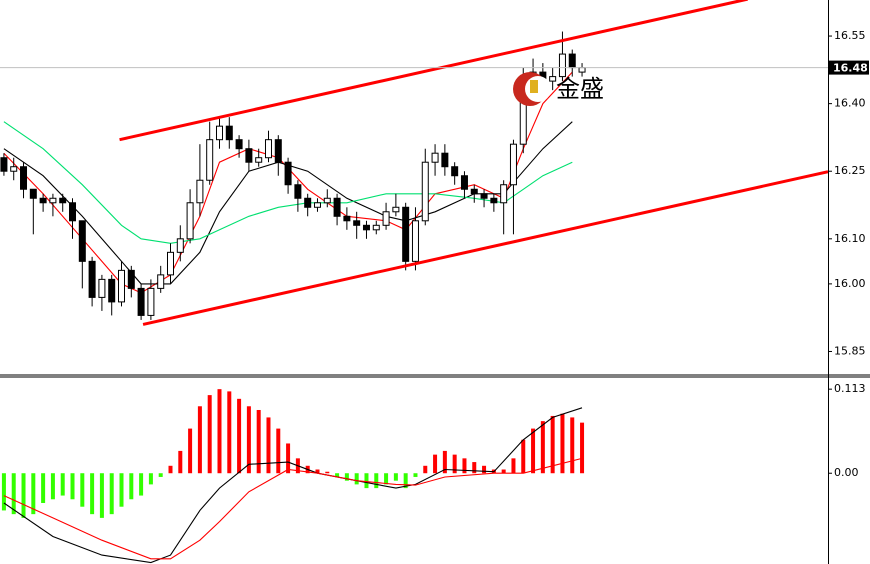 The width and height of the screenshot is (870, 564). What do you see at coordinates (850, 170) in the screenshot?
I see `y-tick-label: 16.25` at bounding box center [850, 170].